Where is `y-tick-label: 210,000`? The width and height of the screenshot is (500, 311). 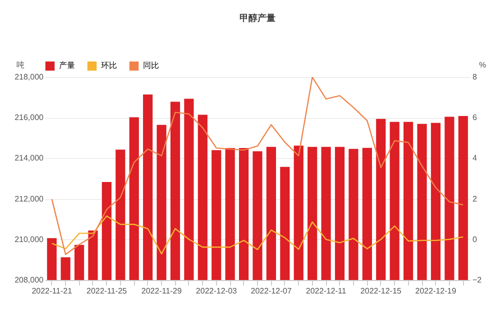 y-tick-label: 210,000 is located at coordinates (29, 239).